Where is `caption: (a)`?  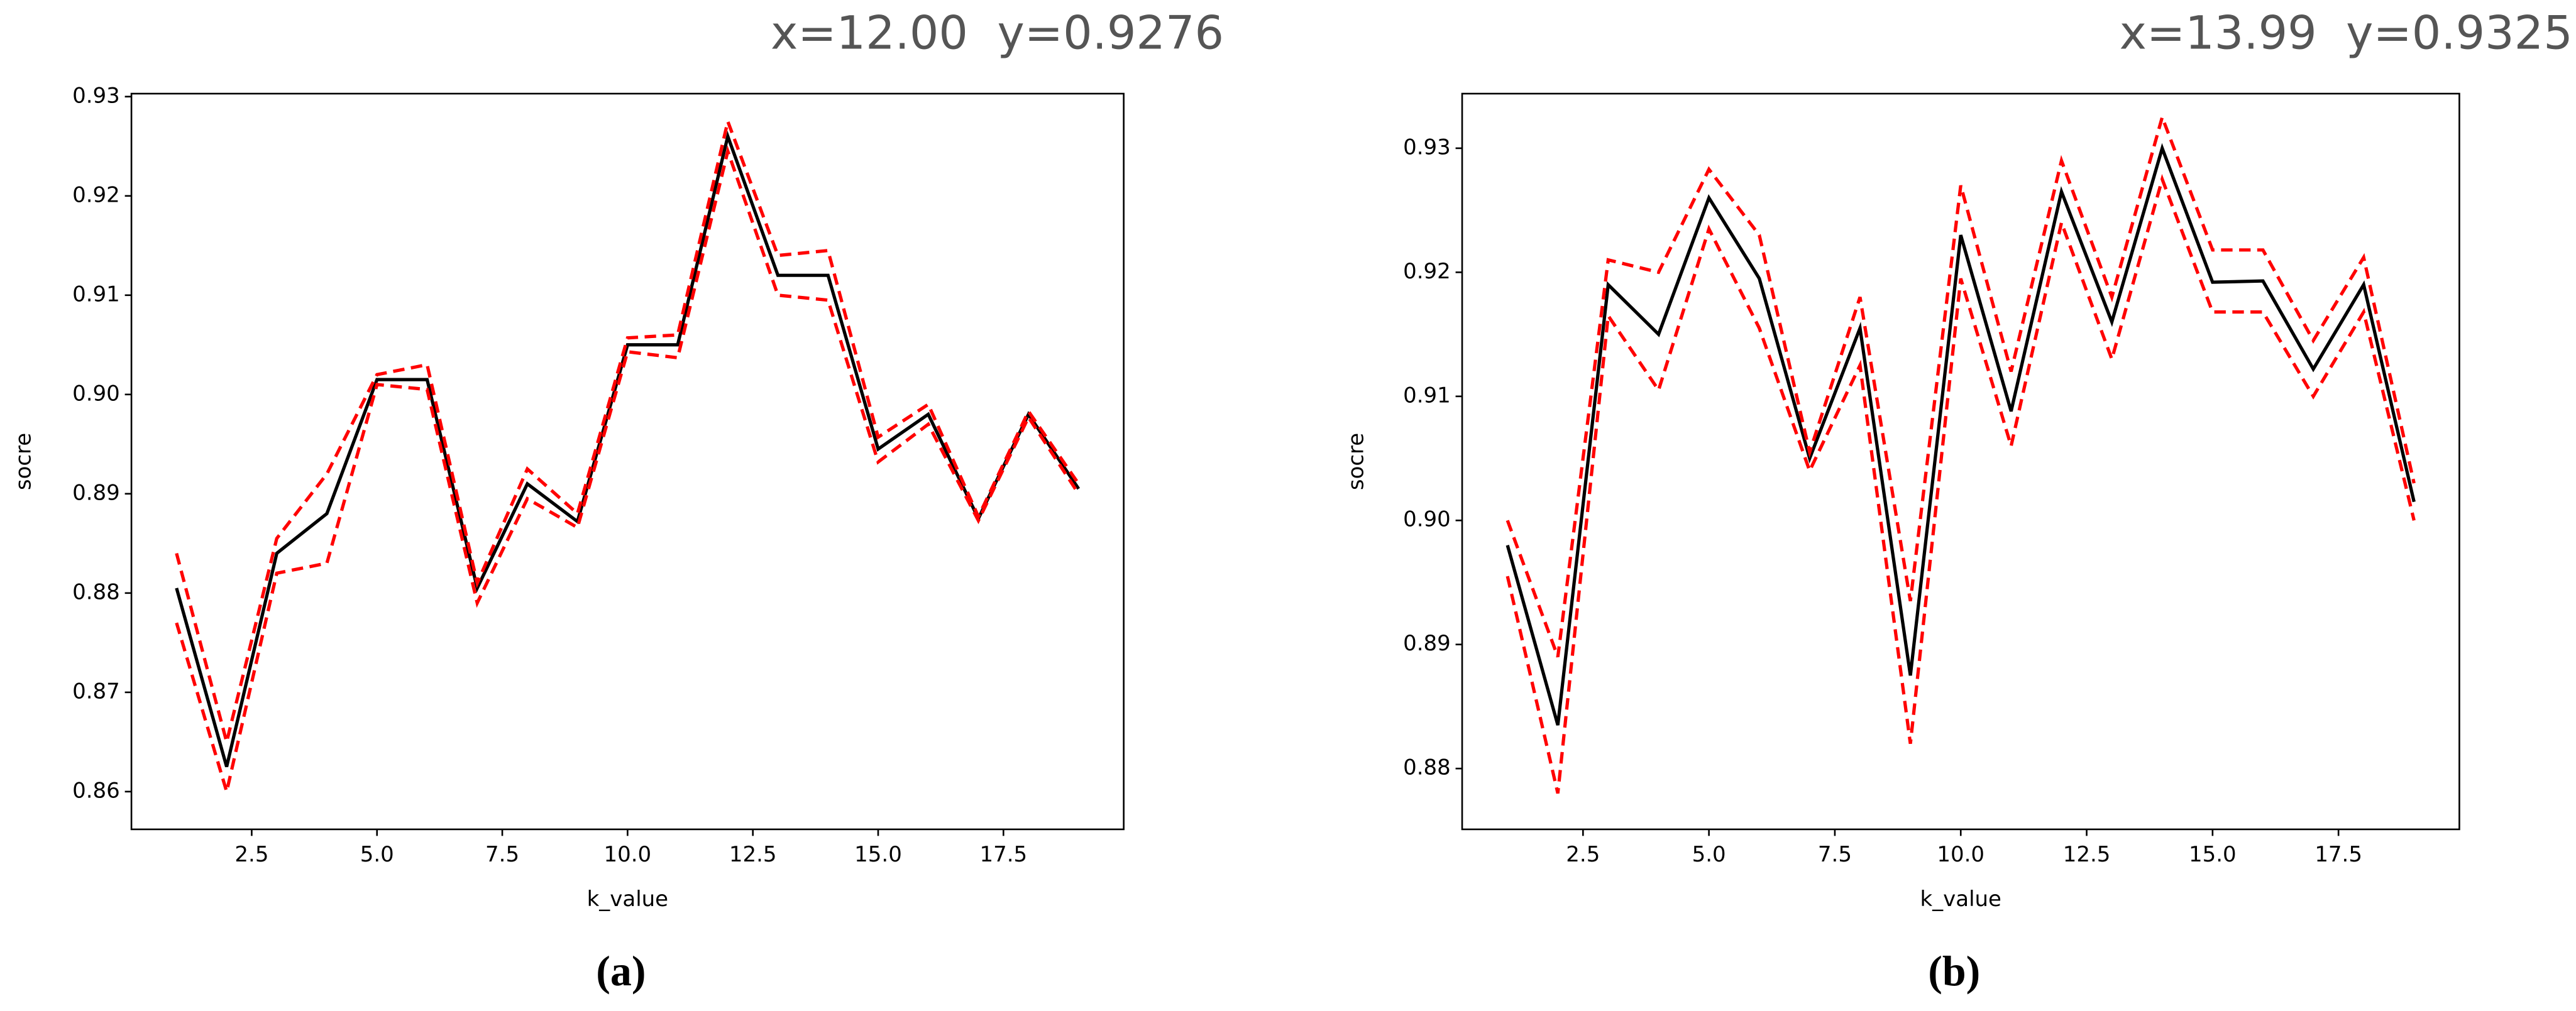
caption: (a) is located at coordinates (621, 971).